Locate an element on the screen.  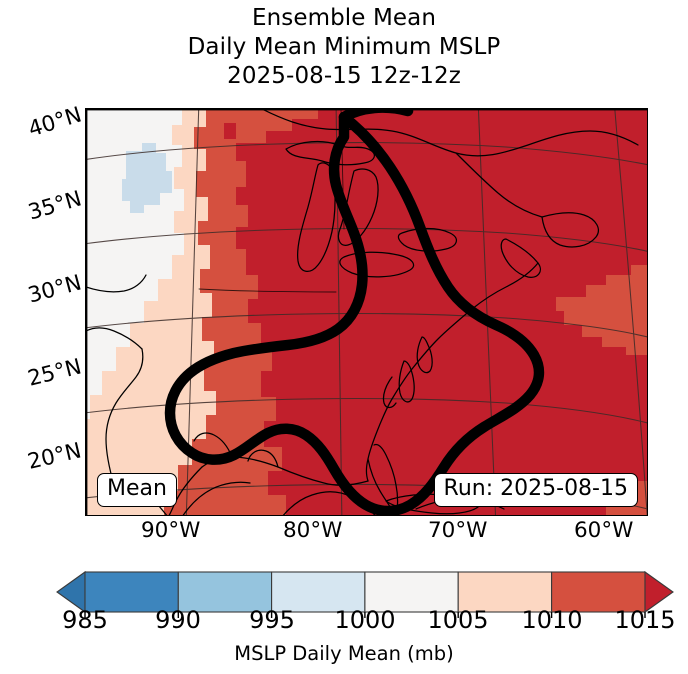
lat-label-20n: 20°N is located at coordinates (54, 456).